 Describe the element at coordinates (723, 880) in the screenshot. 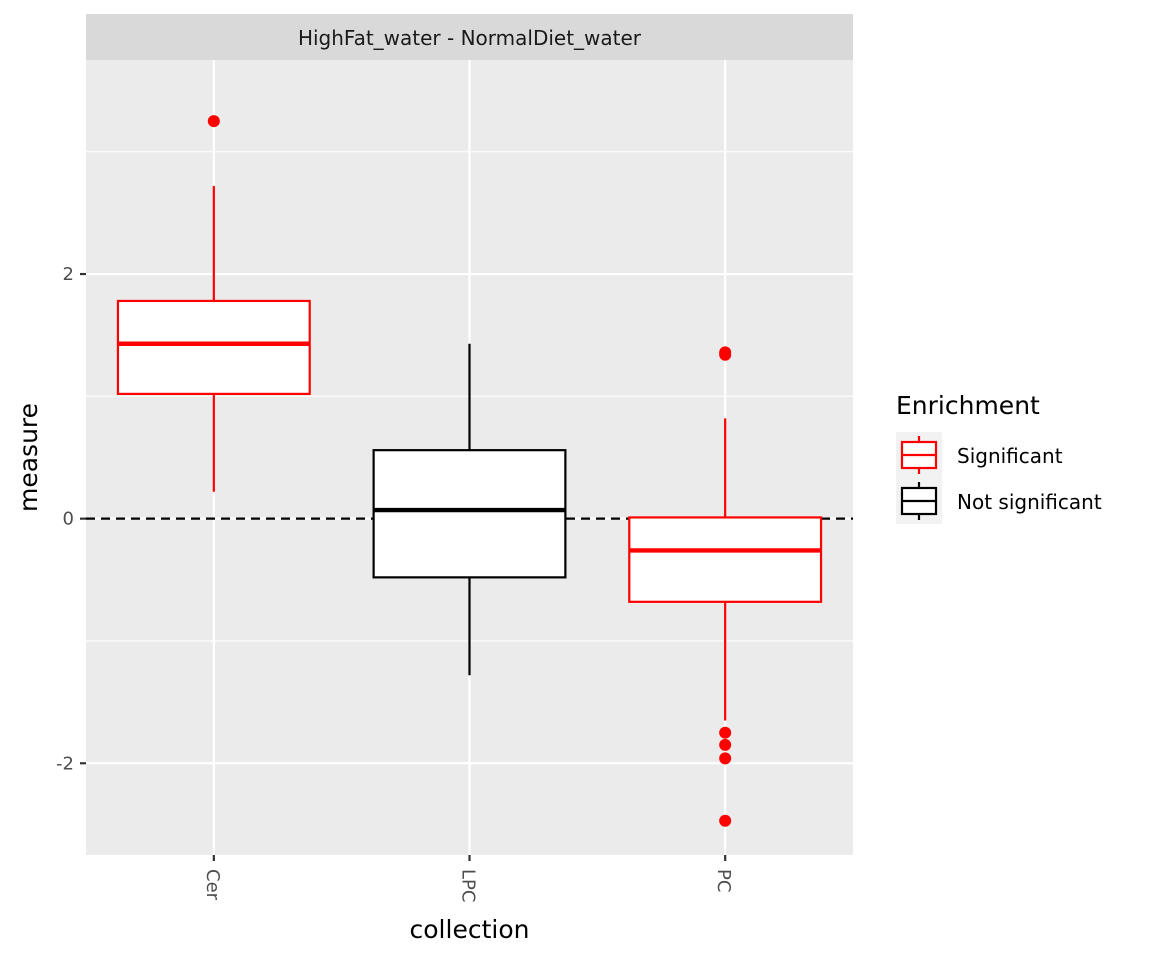

I see `x-tick-label: PC` at that location.